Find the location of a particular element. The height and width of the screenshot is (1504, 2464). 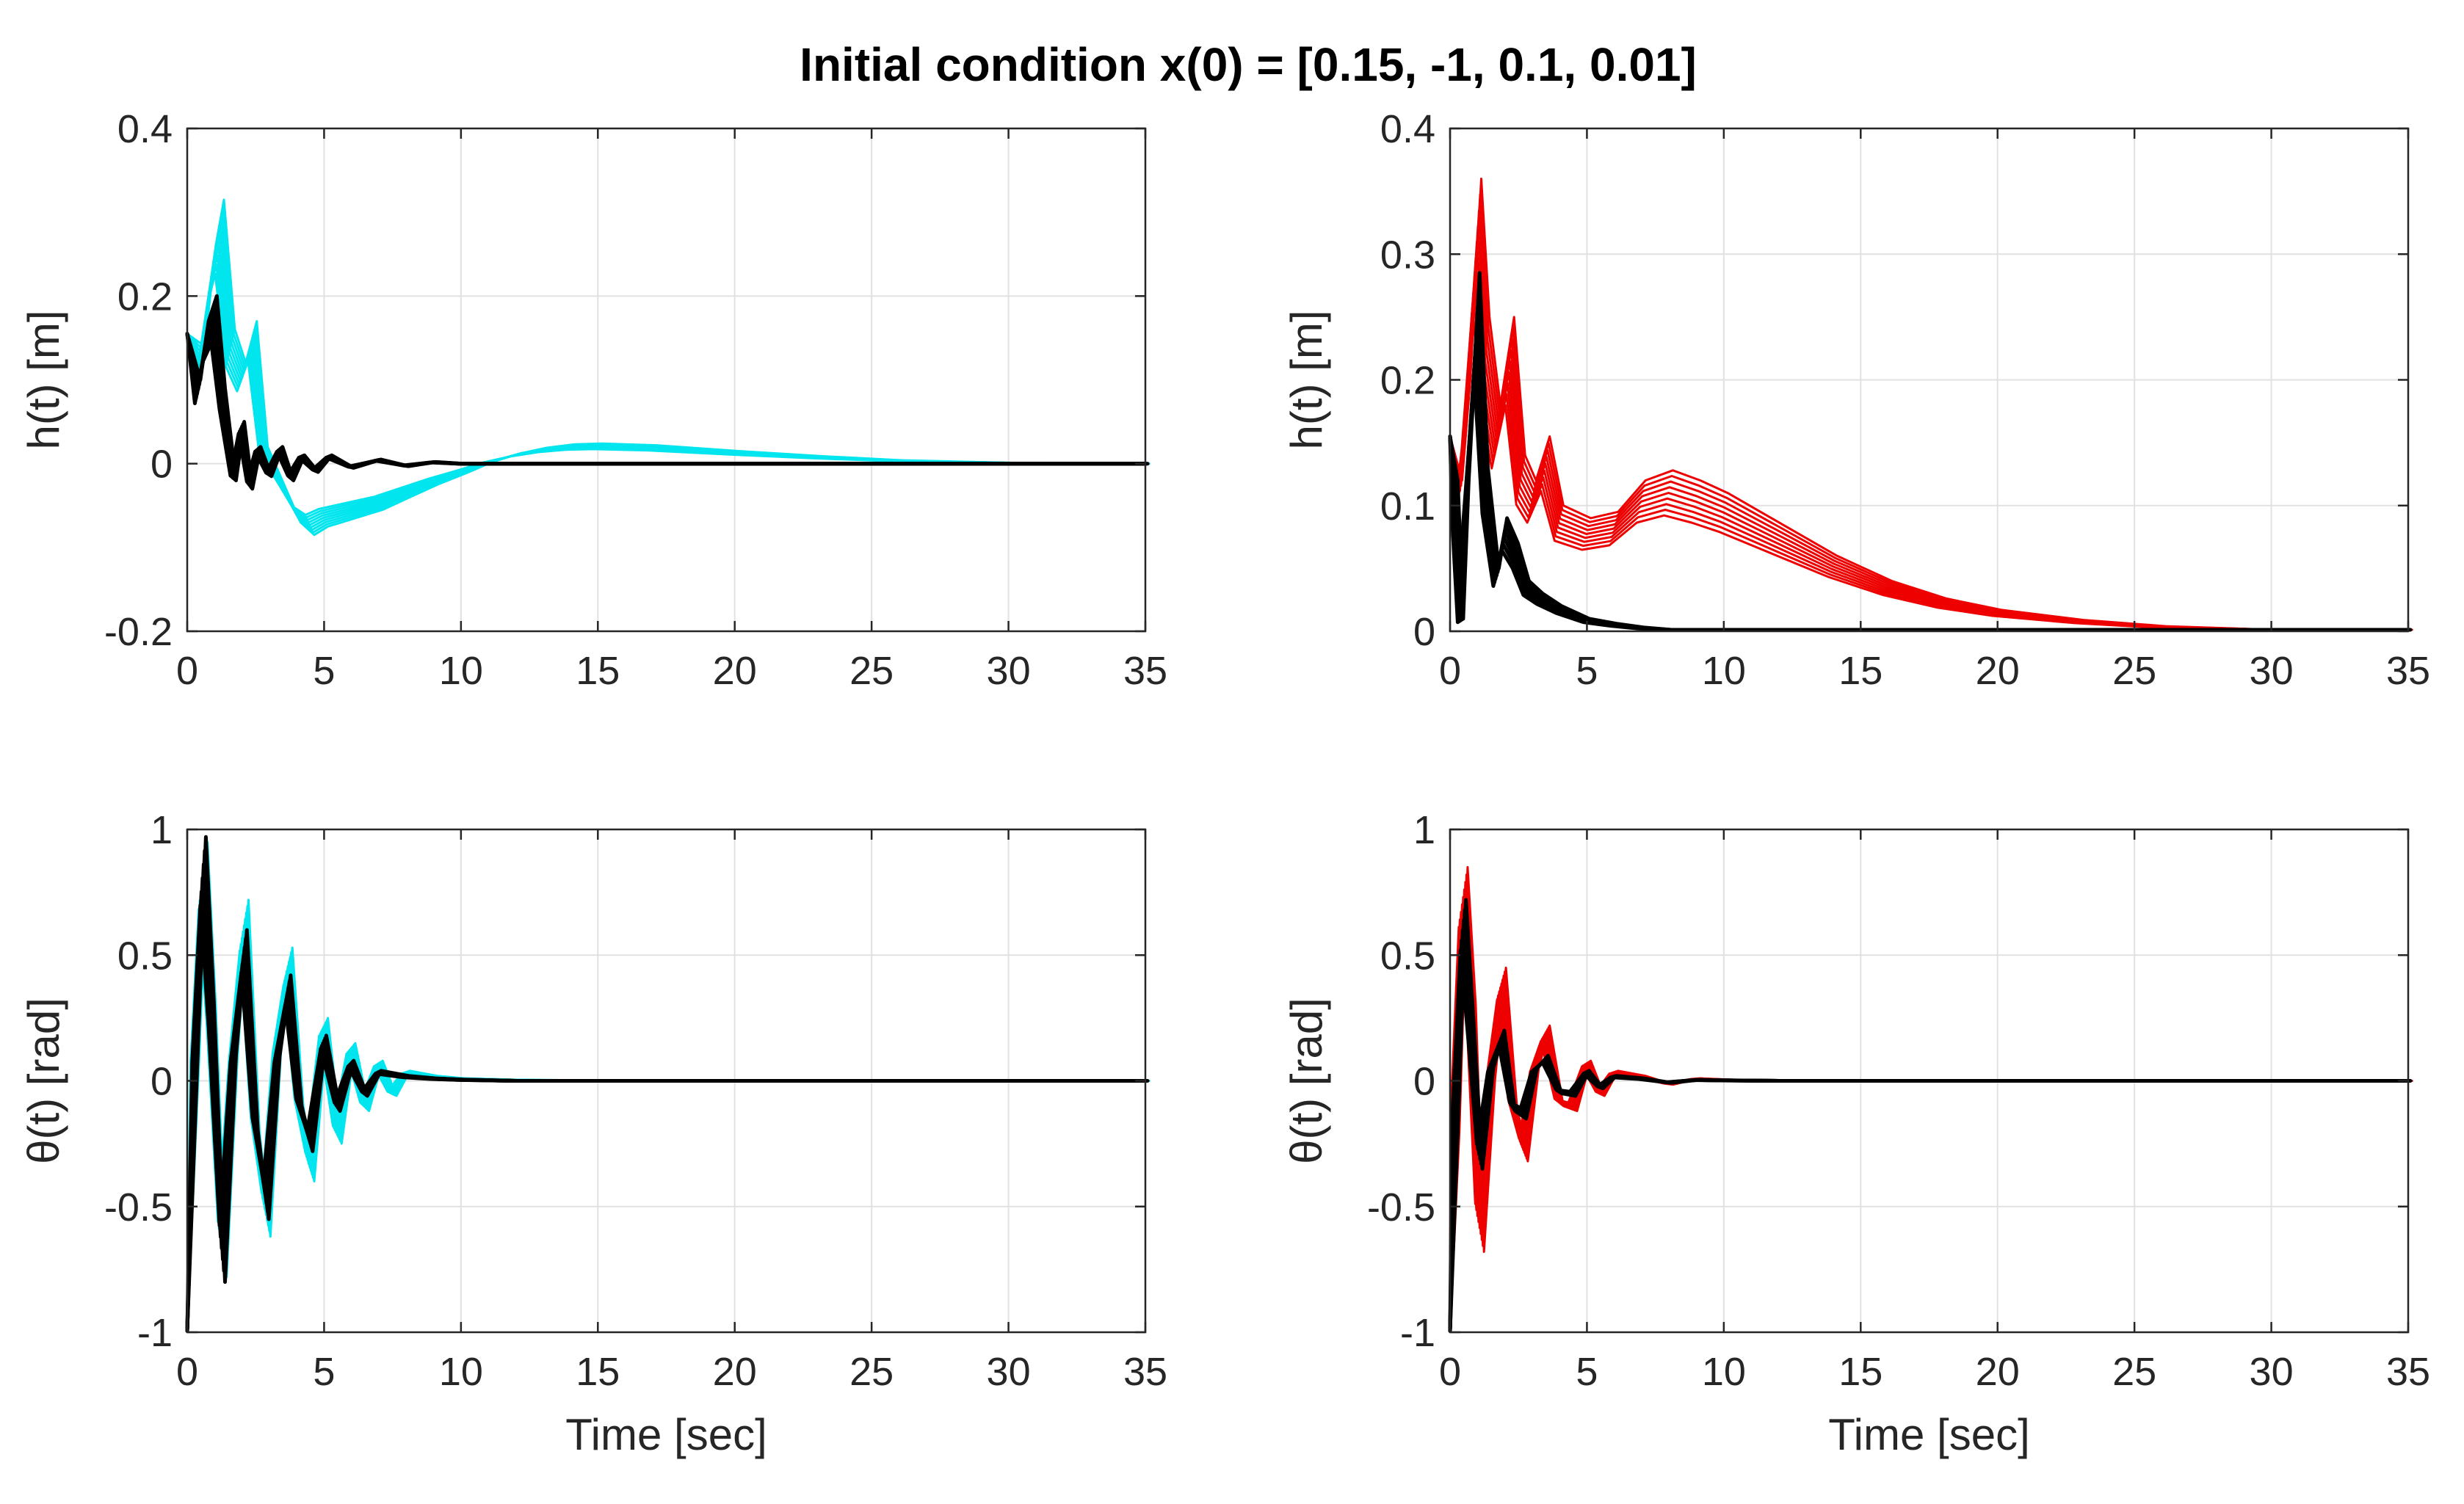

series-cyan is located at coordinates (668, 367).